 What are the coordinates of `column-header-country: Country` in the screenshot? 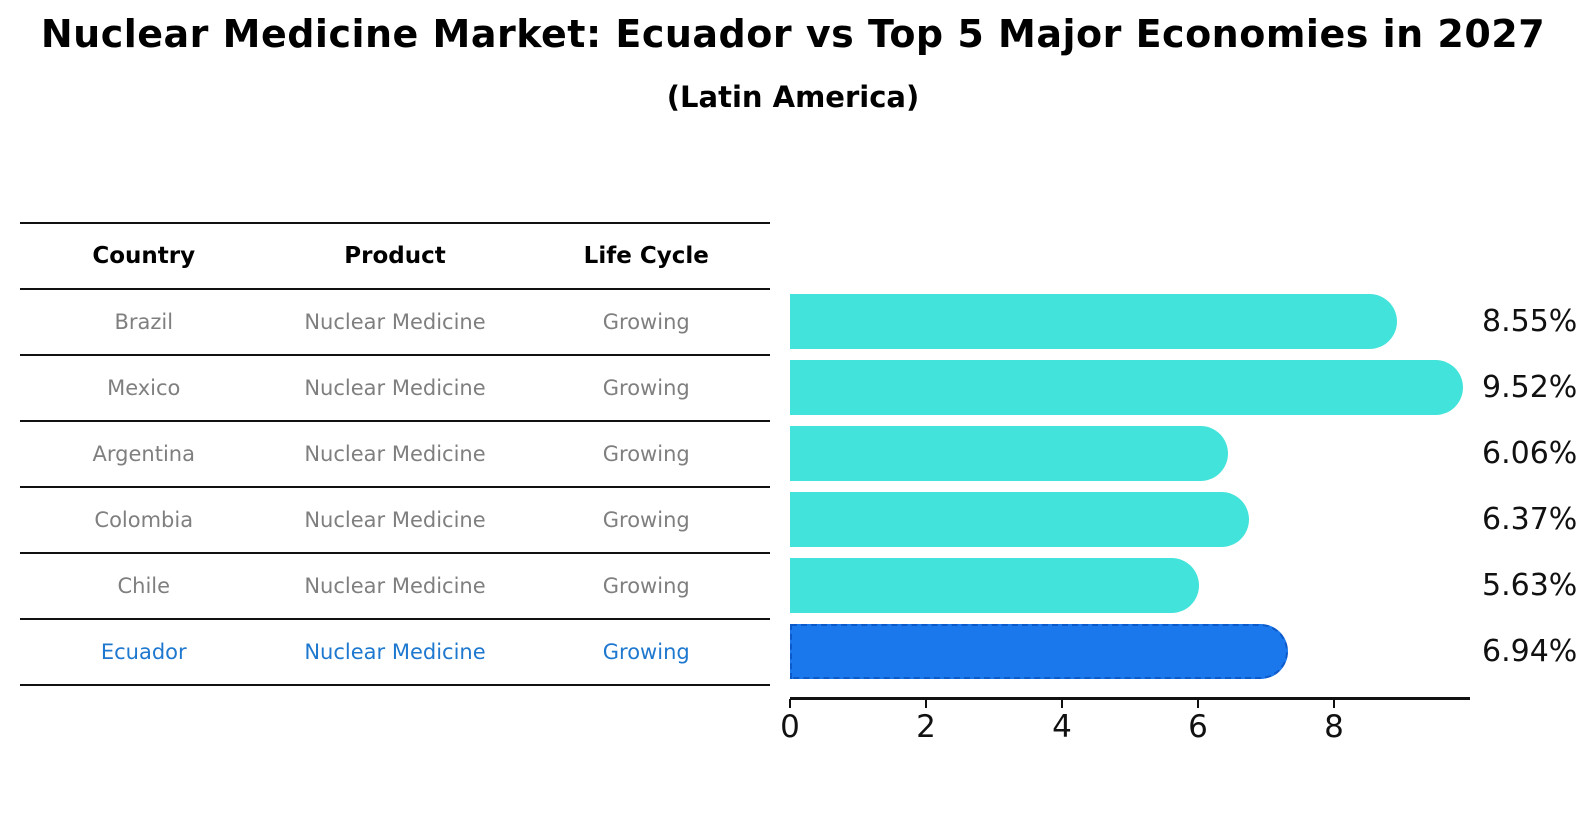 It's located at (144, 256).